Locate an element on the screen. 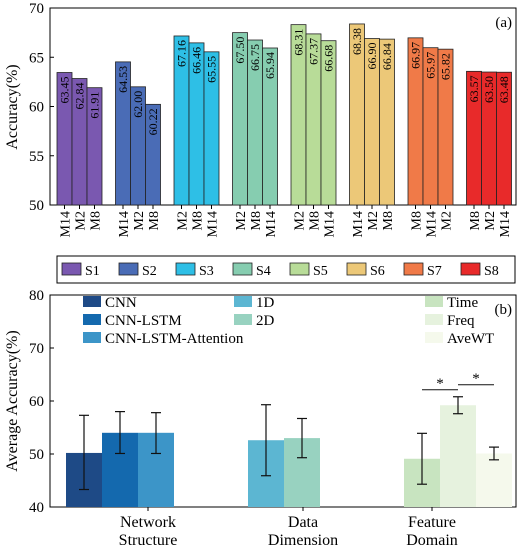 The height and width of the screenshot is (555, 522). legend-label-s3: S3 is located at coordinates (206, 271).